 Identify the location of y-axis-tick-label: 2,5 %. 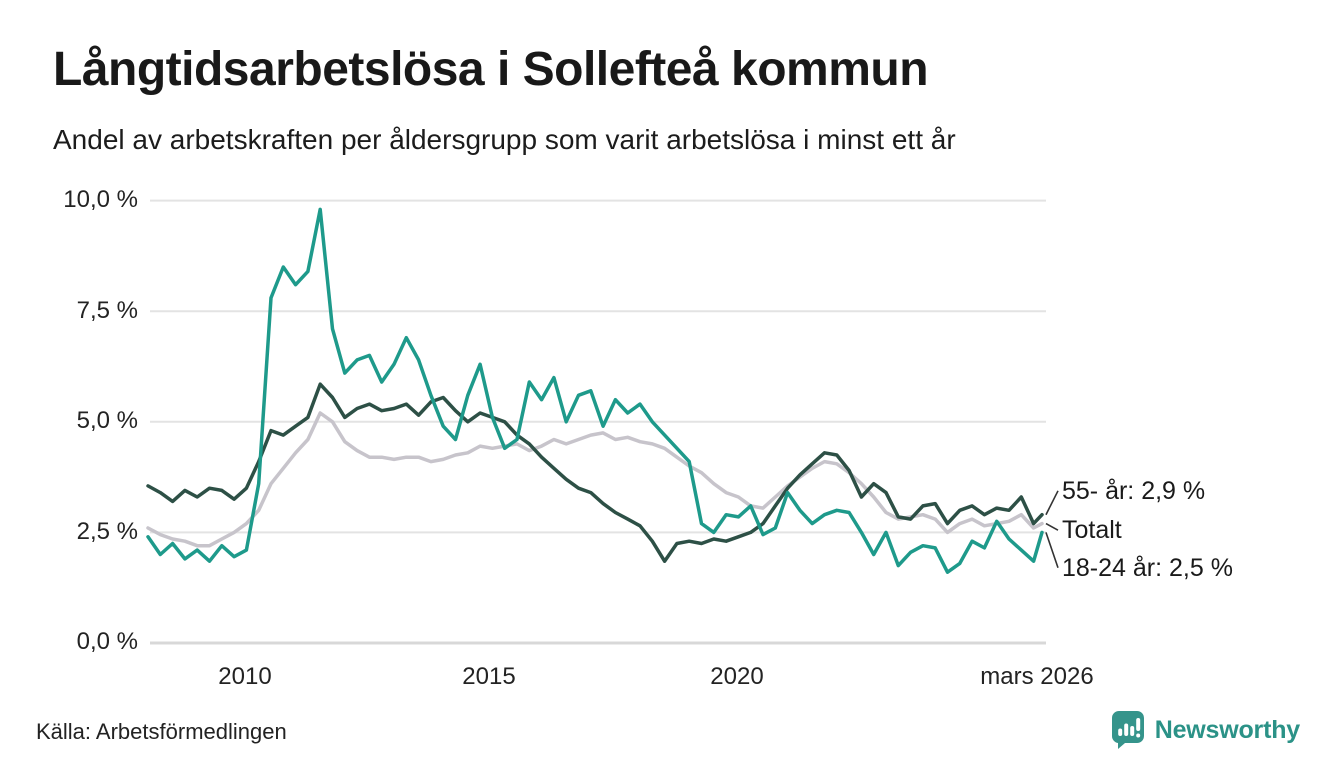
(107, 531).